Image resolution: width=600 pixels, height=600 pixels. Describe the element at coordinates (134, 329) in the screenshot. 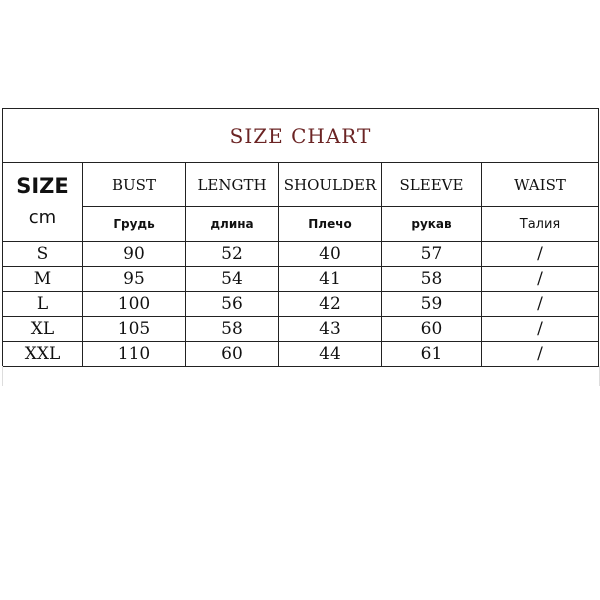

I see `value-cell: 105` at that location.